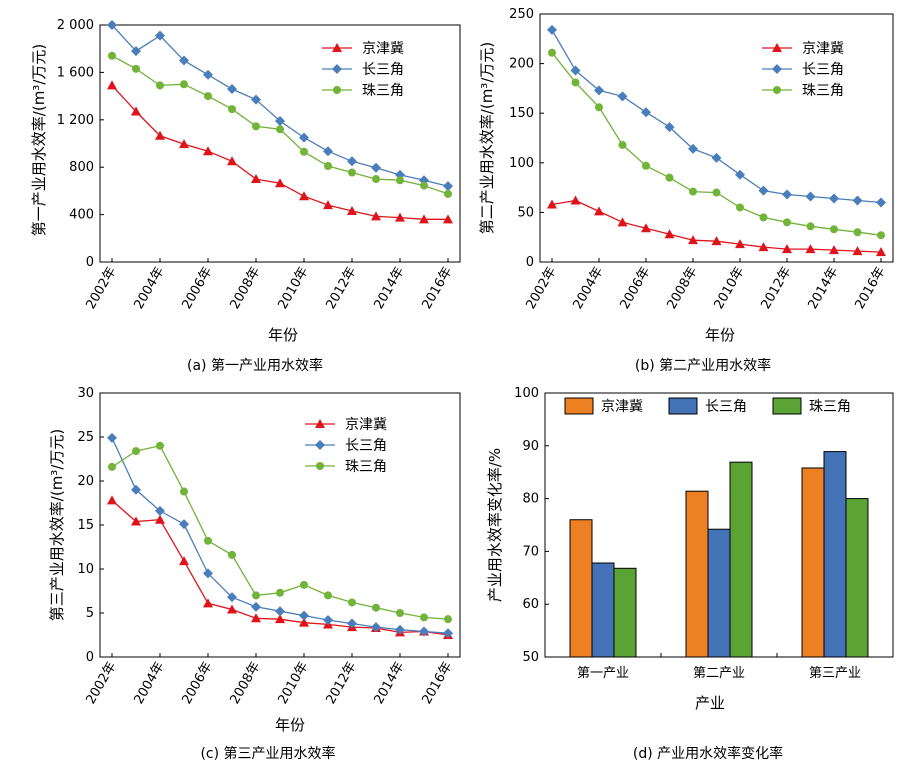  Describe the element at coordinates (197, 683) in the screenshot. I see `x-tick-label: 2006年` at that location.